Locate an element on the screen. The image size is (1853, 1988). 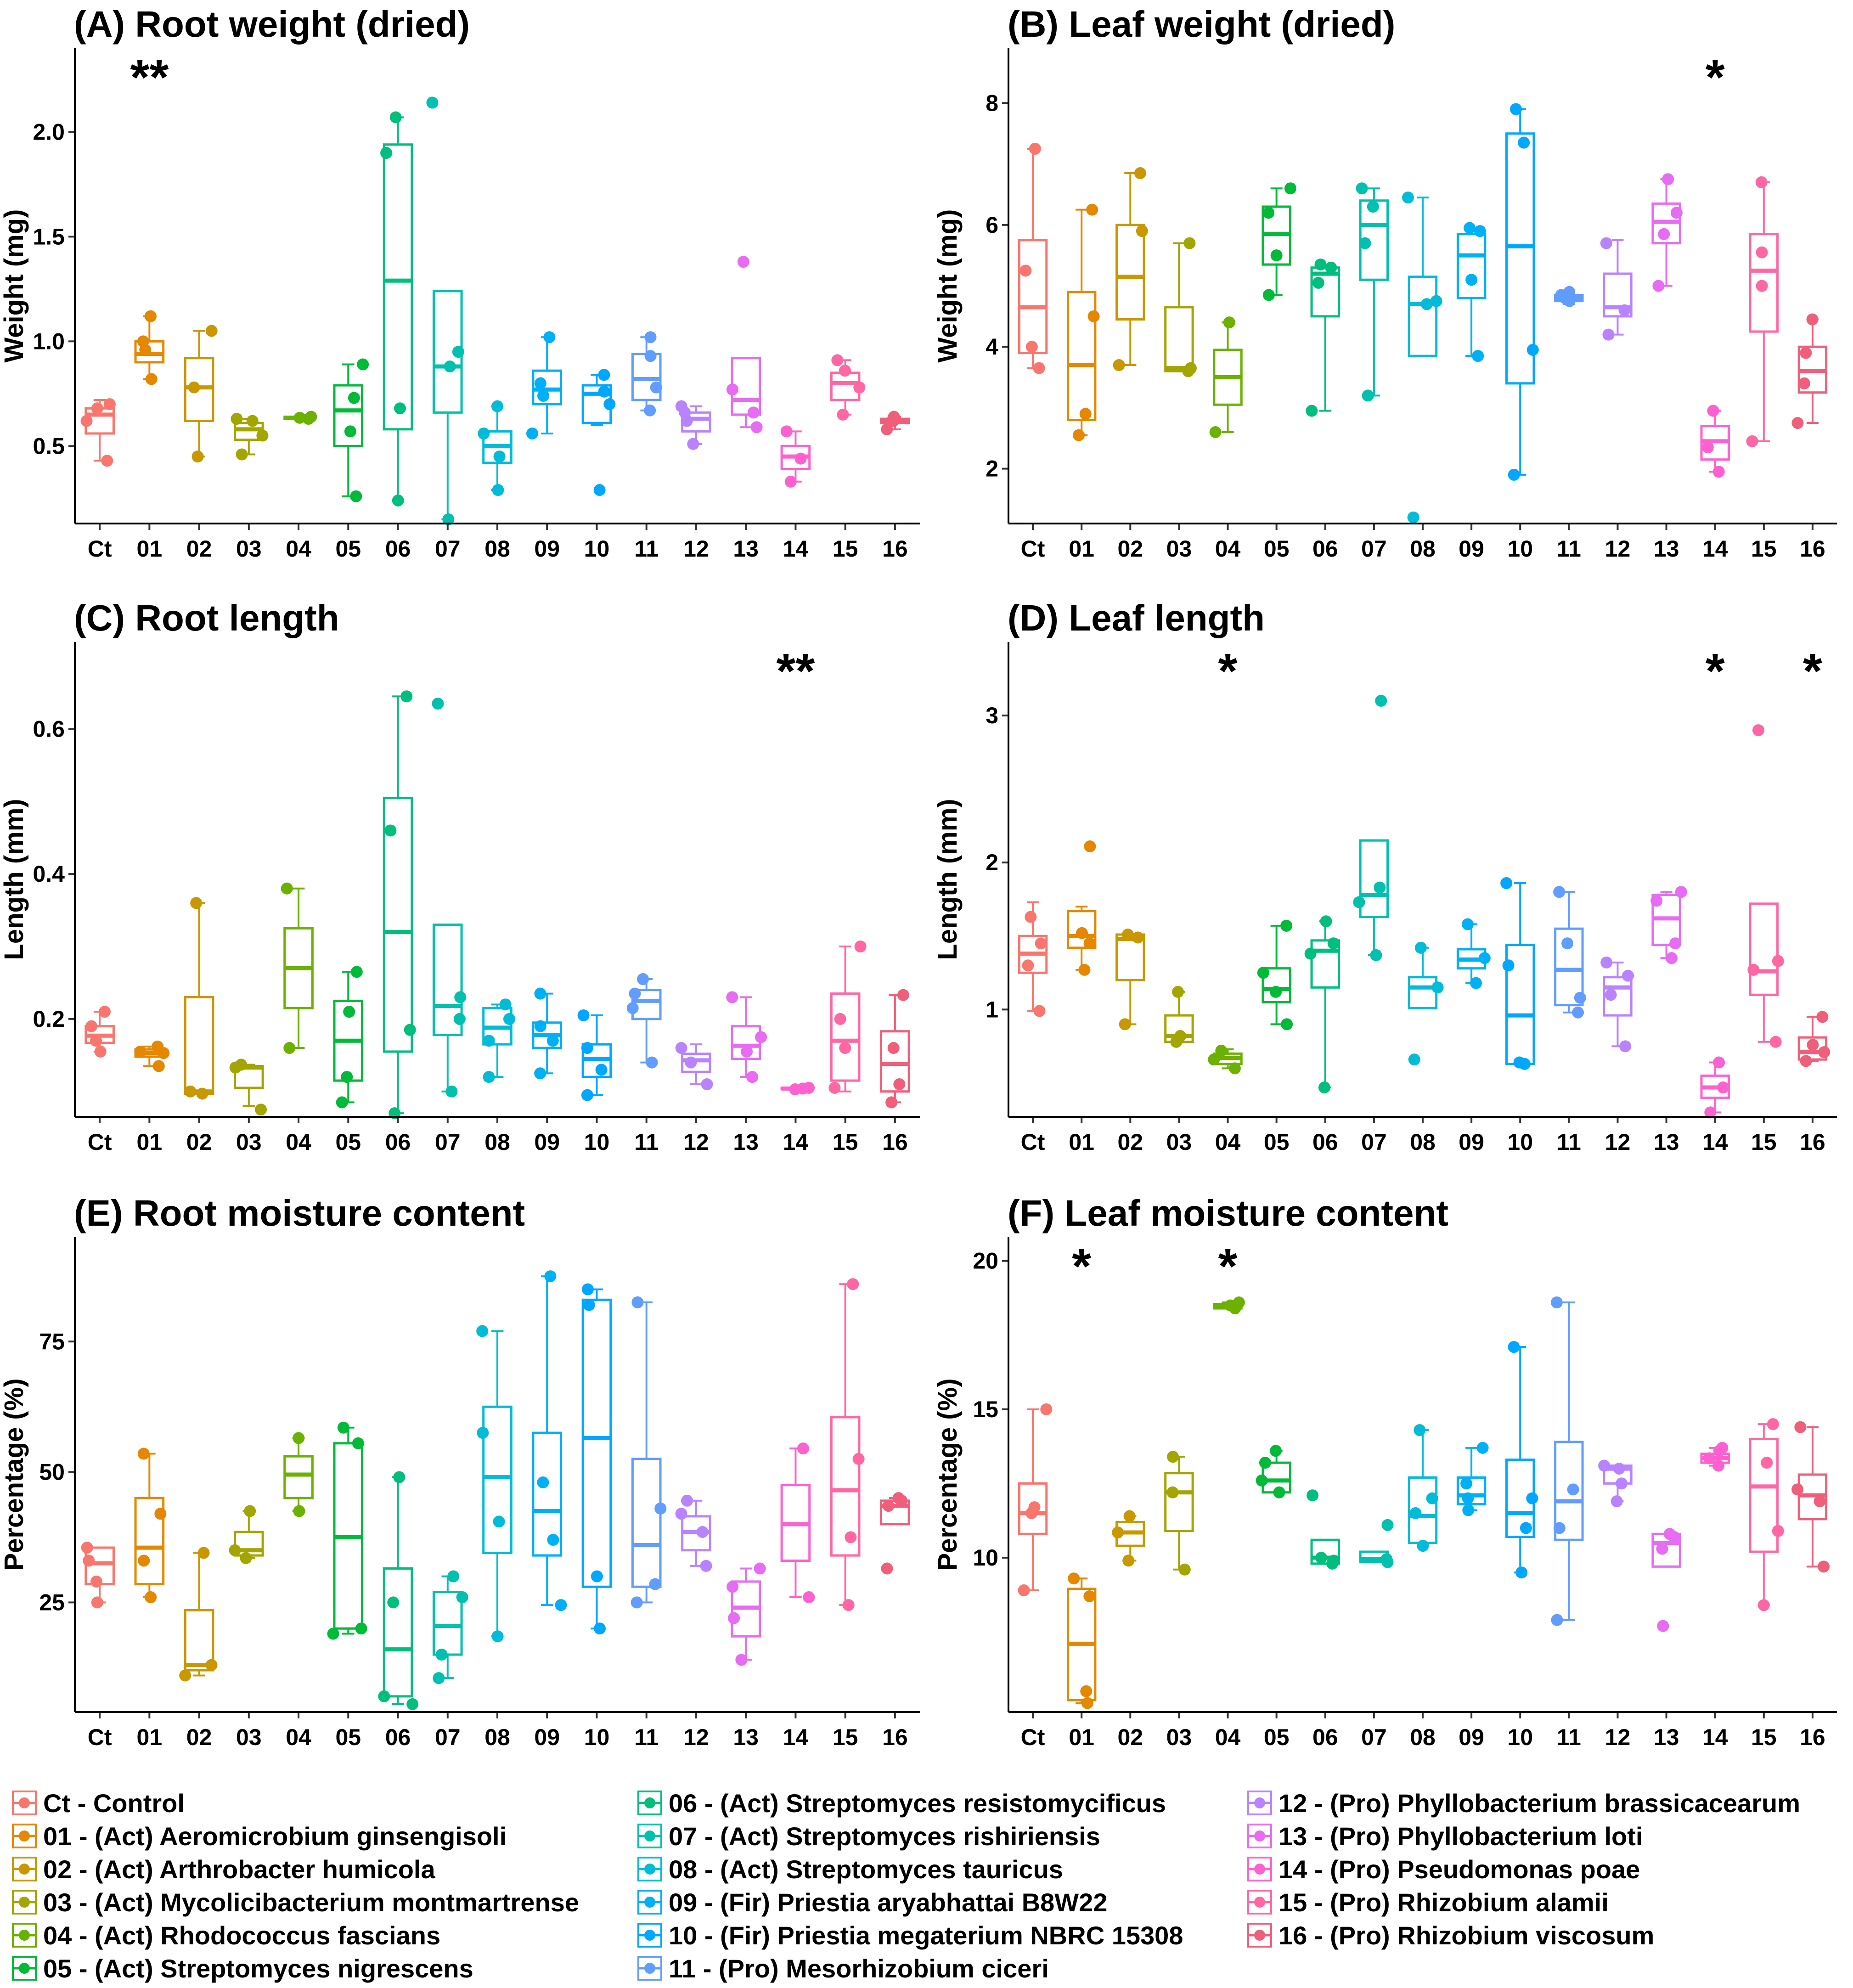
x-tick-label-d: 12 is located at coordinates (1618, 1142).